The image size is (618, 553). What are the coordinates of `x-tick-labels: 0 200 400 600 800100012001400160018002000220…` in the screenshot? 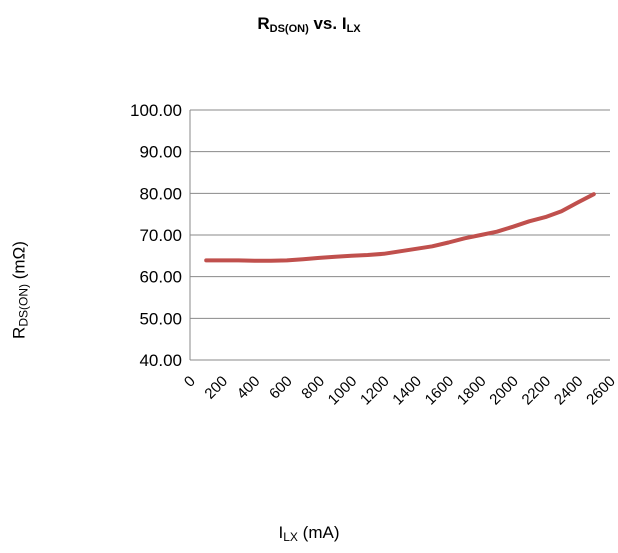 It's located at (399, 391).